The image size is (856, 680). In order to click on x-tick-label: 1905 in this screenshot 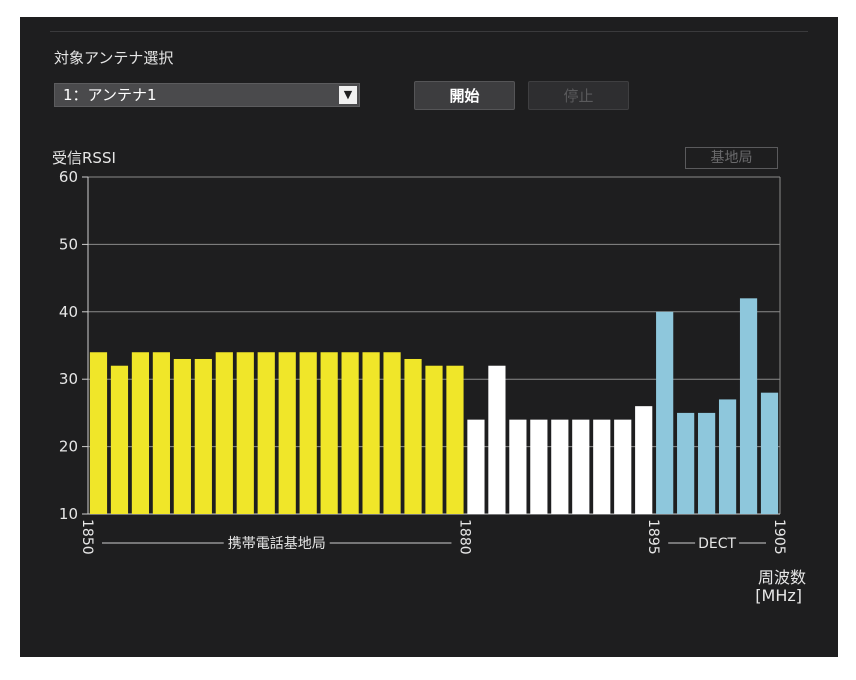, I will do `click(779, 537)`.